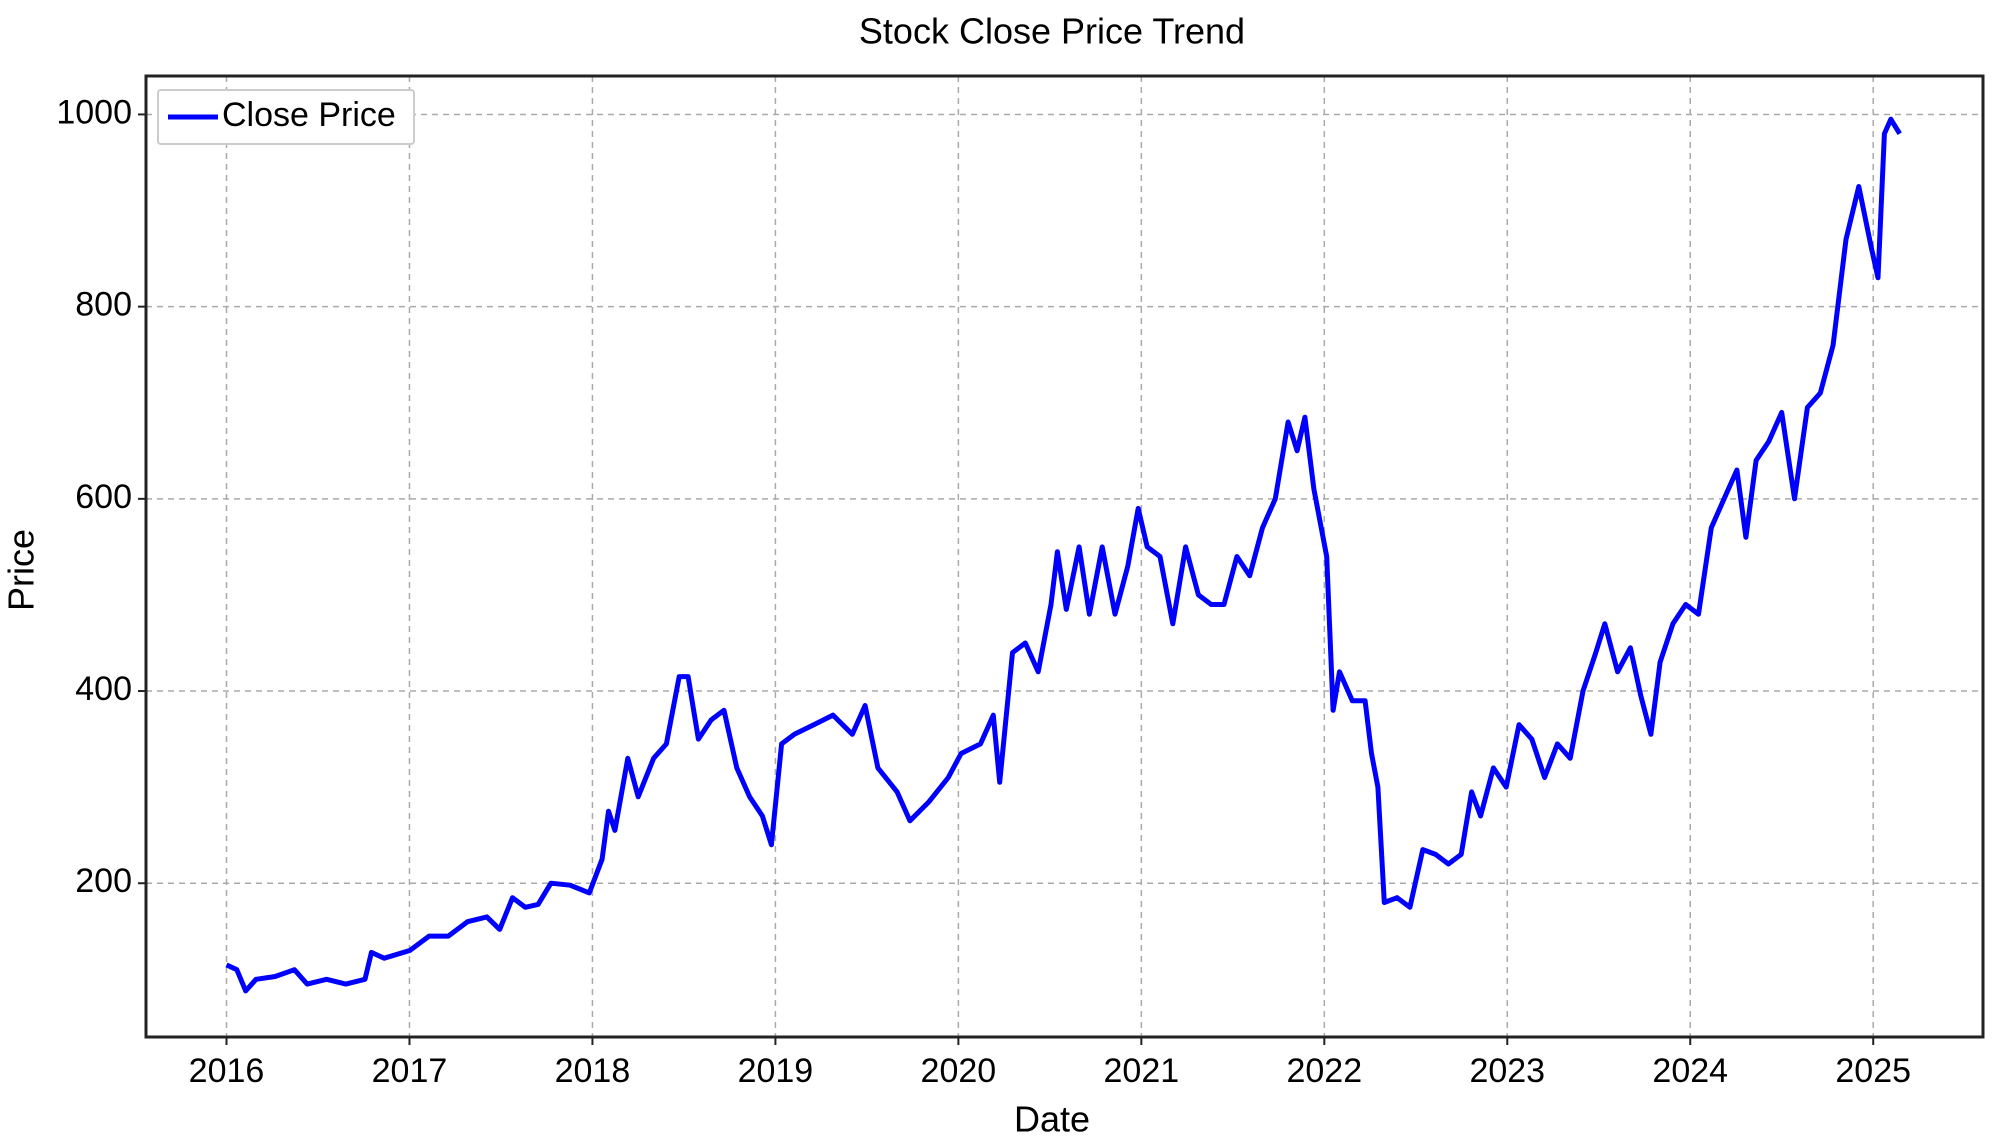 This screenshot has height=1146, width=2000. I want to click on x-tick-label: 2021, so click(1142, 1071).